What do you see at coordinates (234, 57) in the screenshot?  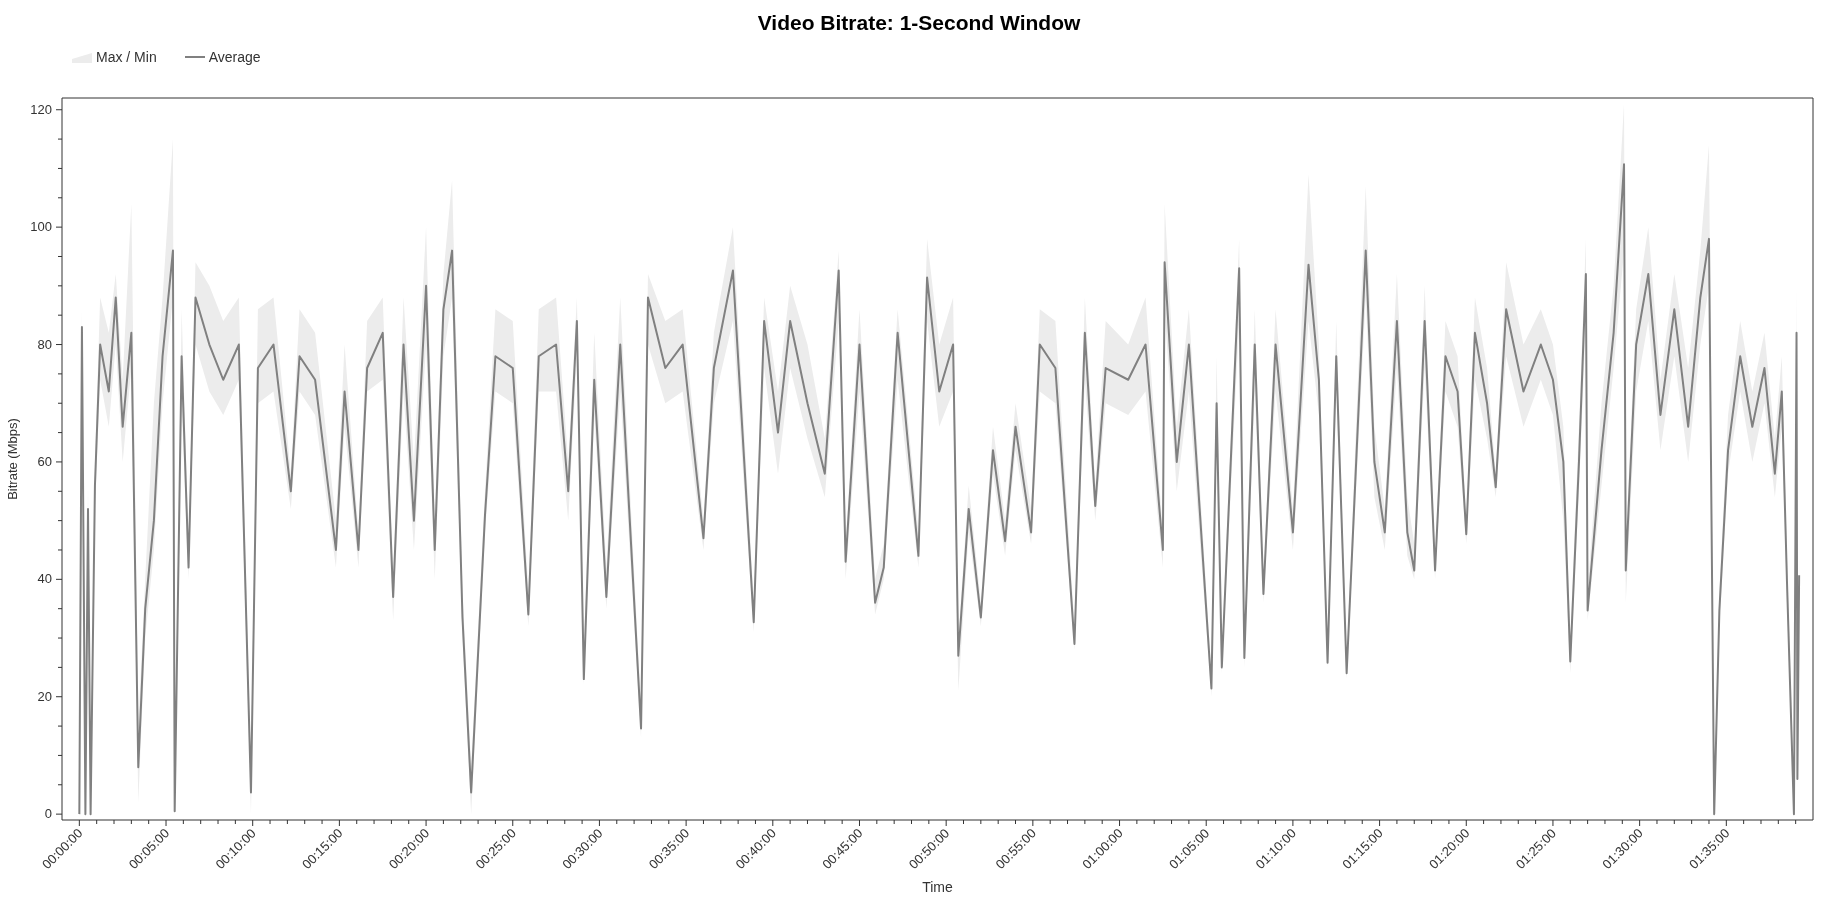 I see `legend-label: Average` at bounding box center [234, 57].